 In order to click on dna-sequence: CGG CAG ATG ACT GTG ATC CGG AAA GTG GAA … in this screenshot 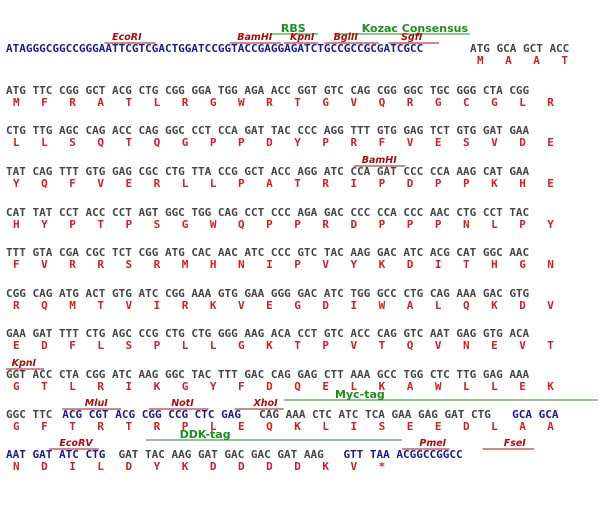, I will do `click(268, 293)`.